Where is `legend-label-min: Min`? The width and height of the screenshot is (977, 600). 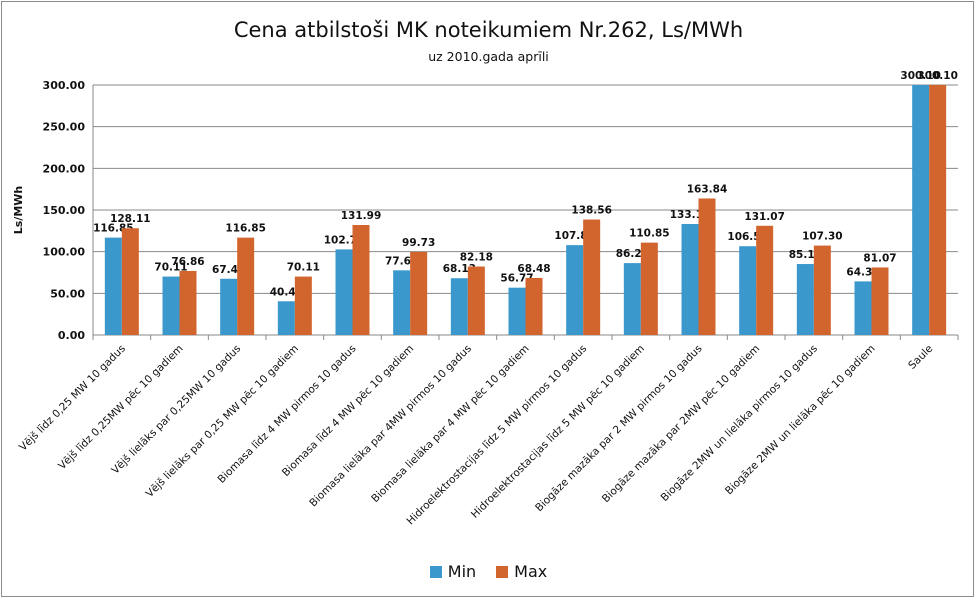
legend-label-min: Min is located at coordinates (462, 571).